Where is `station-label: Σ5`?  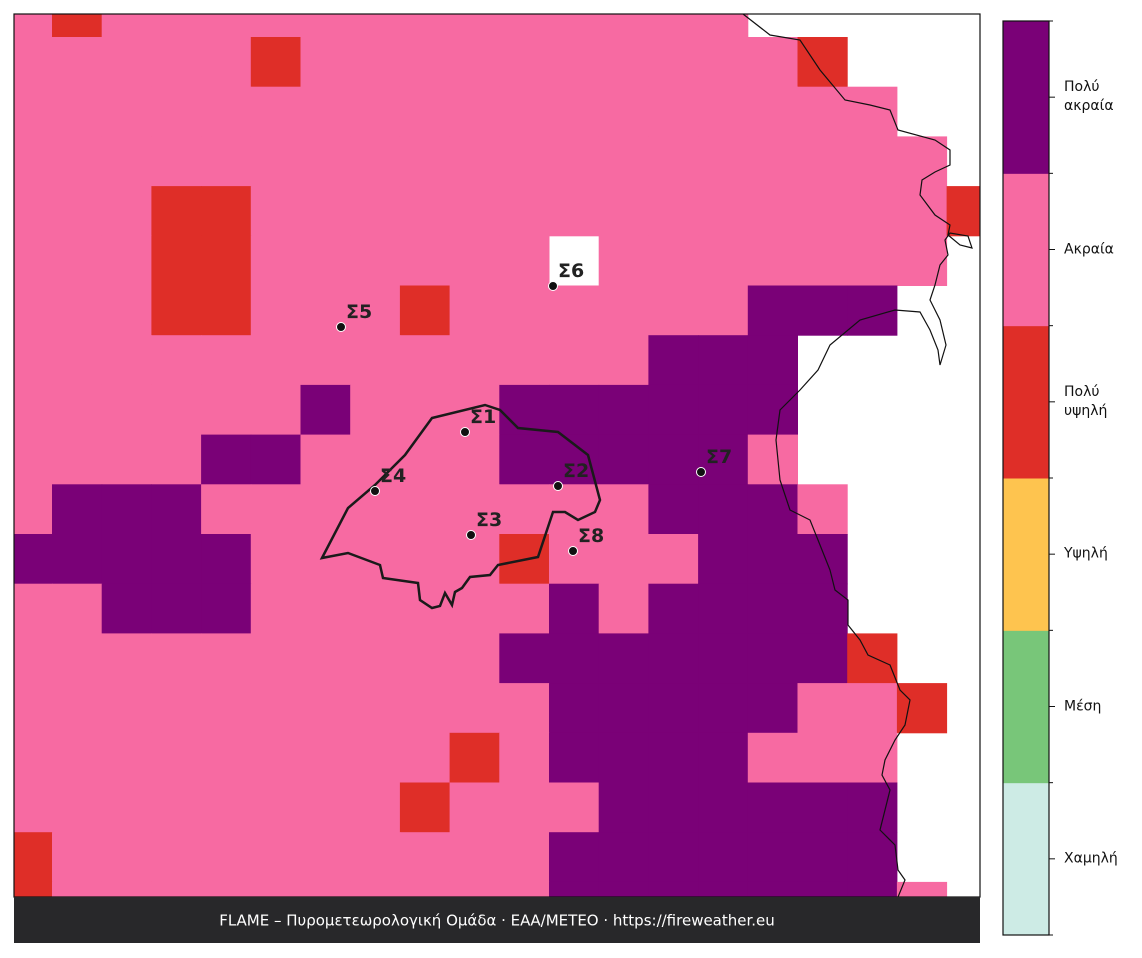 station-label: Σ5 is located at coordinates (359, 312).